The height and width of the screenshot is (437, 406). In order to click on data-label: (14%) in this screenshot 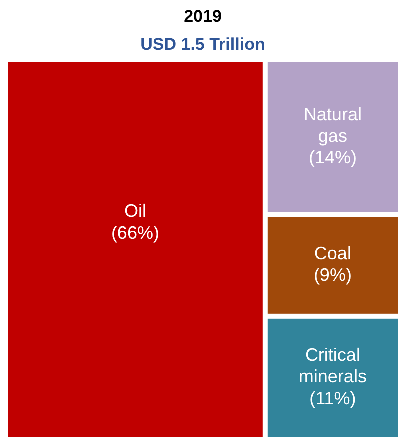, I will do `click(332, 157)`.